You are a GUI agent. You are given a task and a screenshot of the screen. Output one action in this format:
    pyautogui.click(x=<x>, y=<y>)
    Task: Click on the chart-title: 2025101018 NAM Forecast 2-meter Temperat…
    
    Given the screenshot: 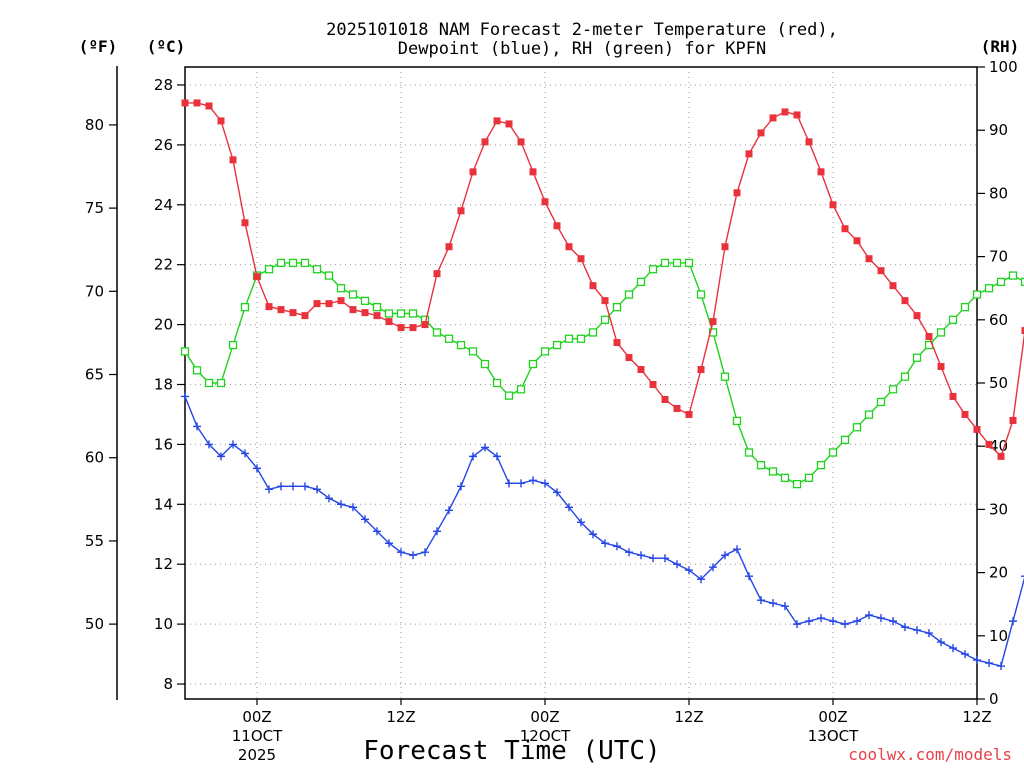 What is the action you would take?
    pyautogui.click(x=582, y=30)
    